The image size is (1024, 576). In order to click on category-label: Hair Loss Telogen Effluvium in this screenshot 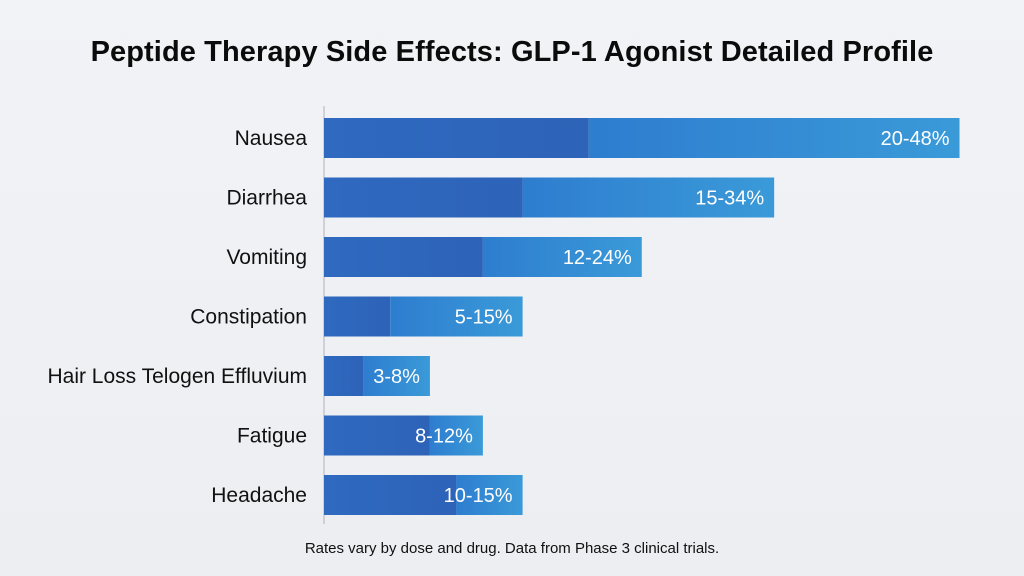, I will do `click(177, 376)`.